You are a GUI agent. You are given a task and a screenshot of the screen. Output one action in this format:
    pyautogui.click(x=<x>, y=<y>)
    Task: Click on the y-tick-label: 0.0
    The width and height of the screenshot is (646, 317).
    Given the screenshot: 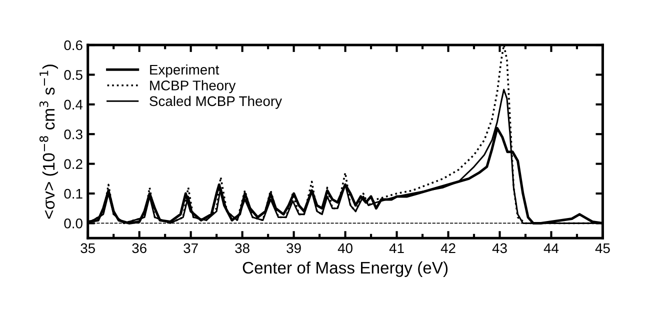 What is the action you would take?
    pyautogui.click(x=73, y=223)
    